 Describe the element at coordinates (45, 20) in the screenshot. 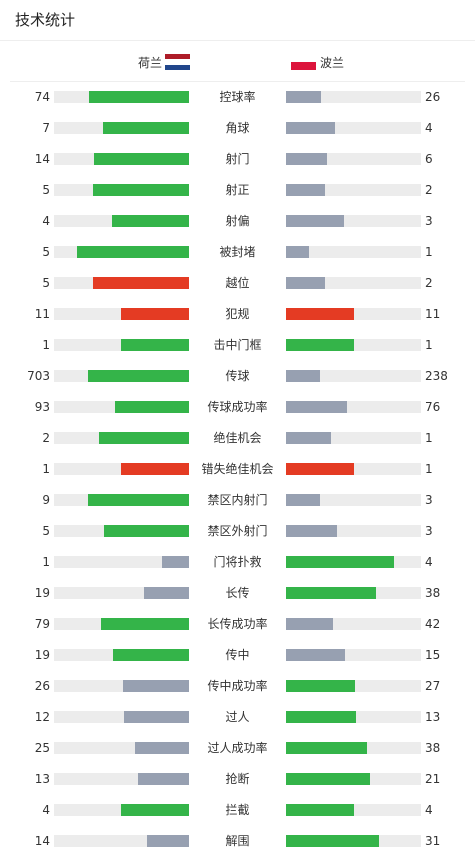

I see `page-title: 技术统计` at that location.